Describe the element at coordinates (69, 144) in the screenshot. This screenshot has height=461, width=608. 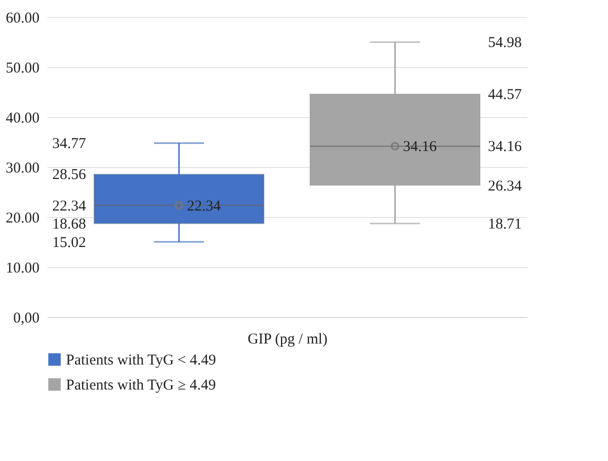
I see `annotation: 34.77` at that location.